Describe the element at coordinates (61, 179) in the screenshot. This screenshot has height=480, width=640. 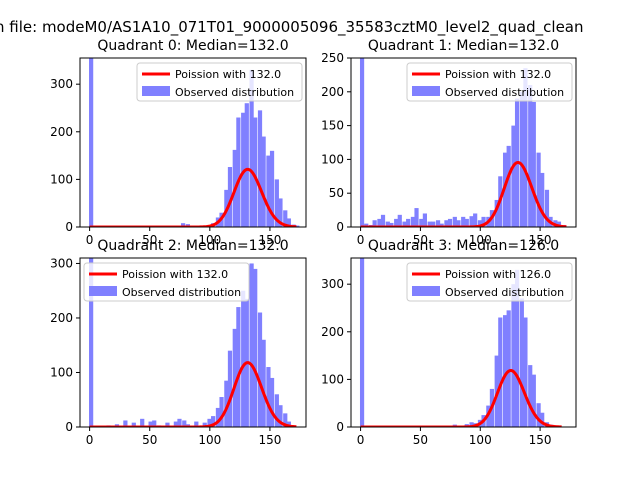
I see `y-tick-label: 100` at that location.